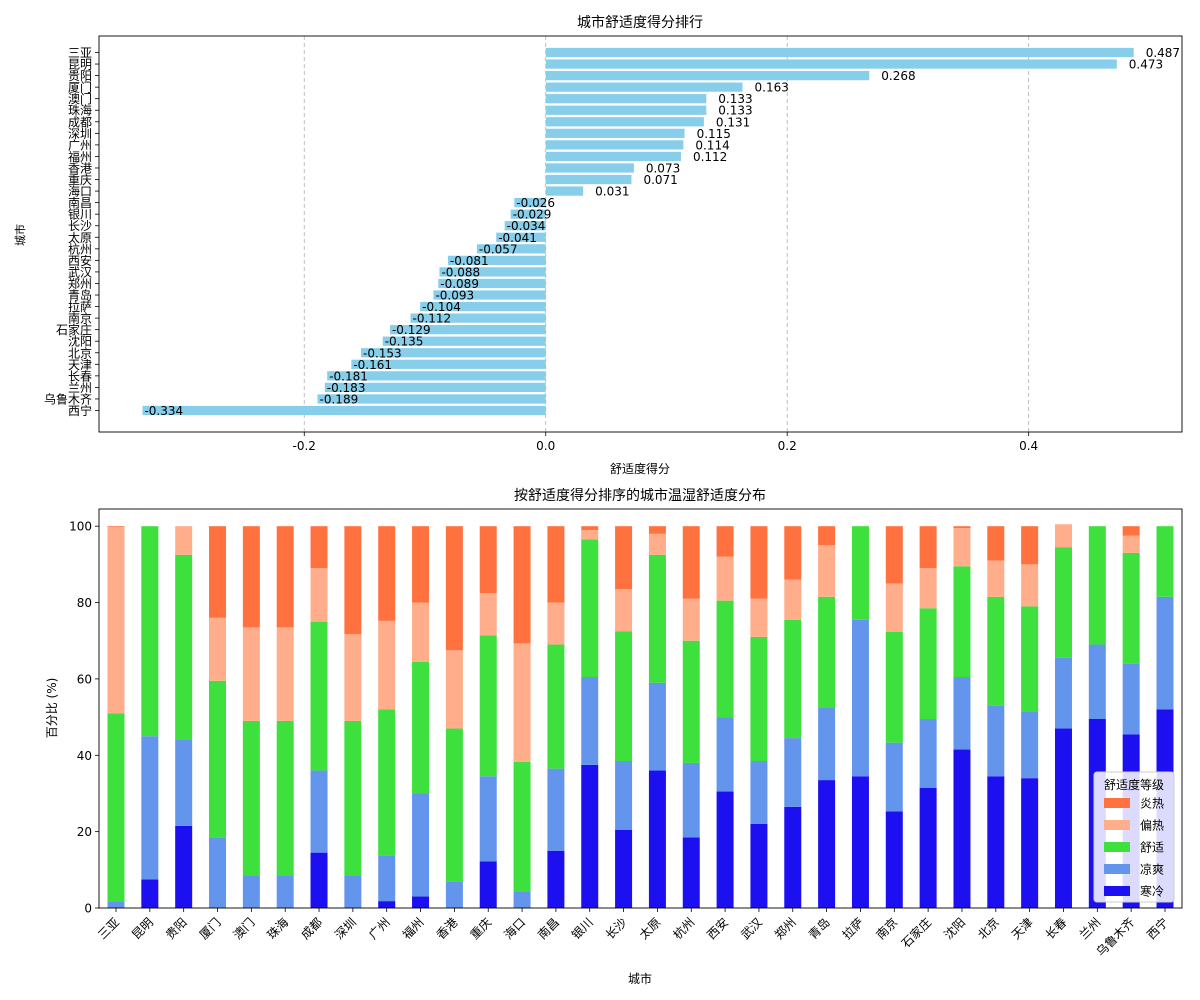  I want to click on legend-label: 偏热, so click(1152, 825).